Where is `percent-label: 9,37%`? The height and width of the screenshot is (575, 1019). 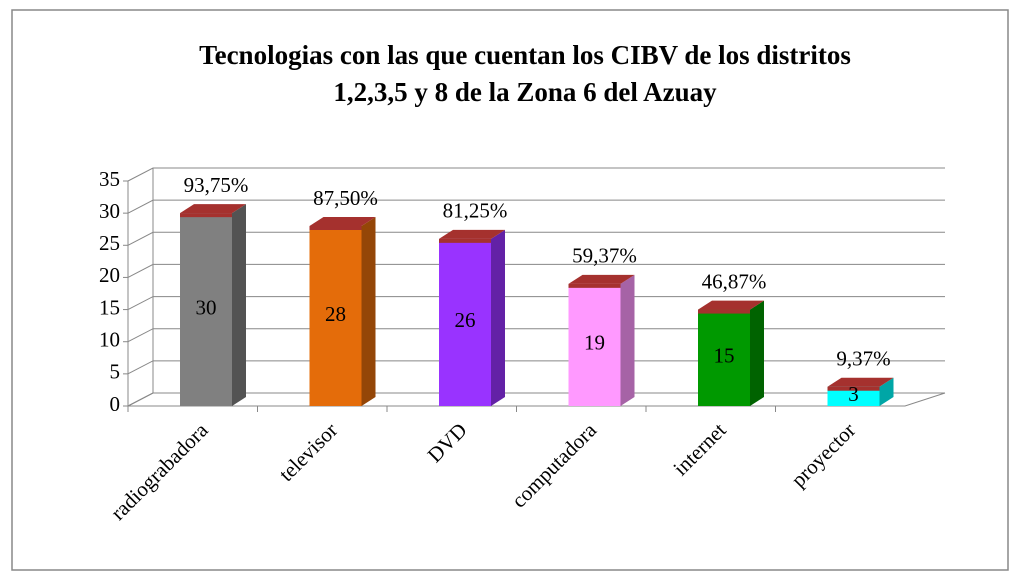
percent-label: 9,37% is located at coordinates (863, 359).